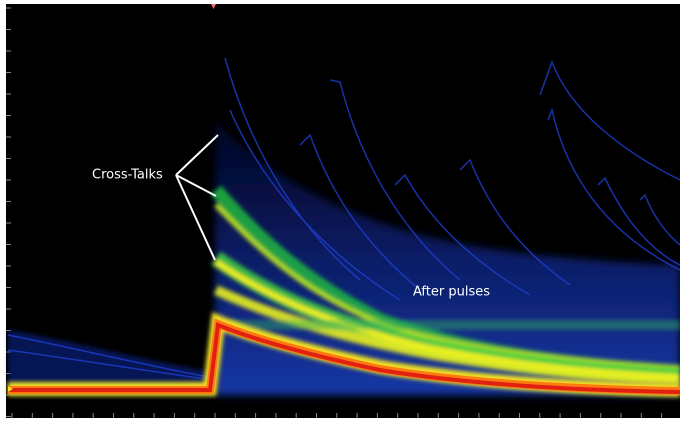  What do you see at coordinates (213, 6) in the screenshot?
I see `trigger-marker` at bounding box center [213, 6].